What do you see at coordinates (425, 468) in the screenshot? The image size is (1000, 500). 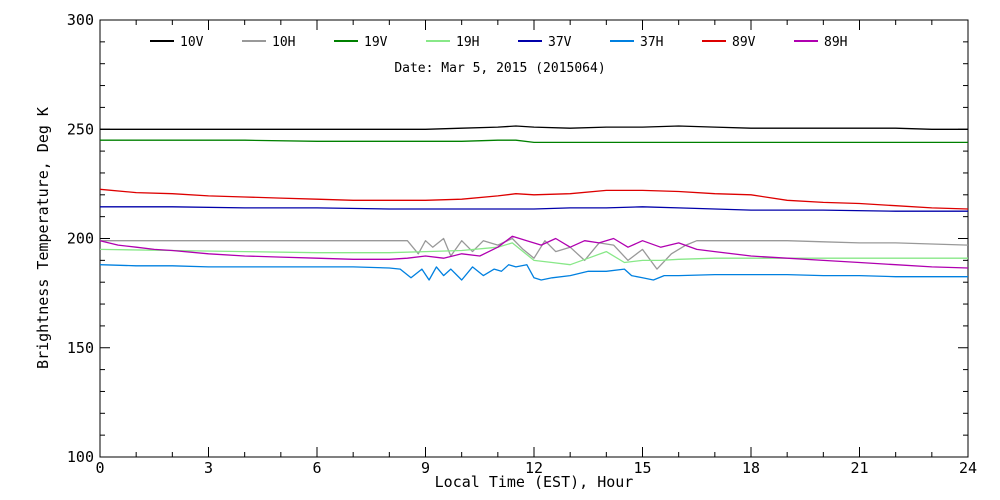 I see `x-tick-label: 9` at bounding box center [425, 468].